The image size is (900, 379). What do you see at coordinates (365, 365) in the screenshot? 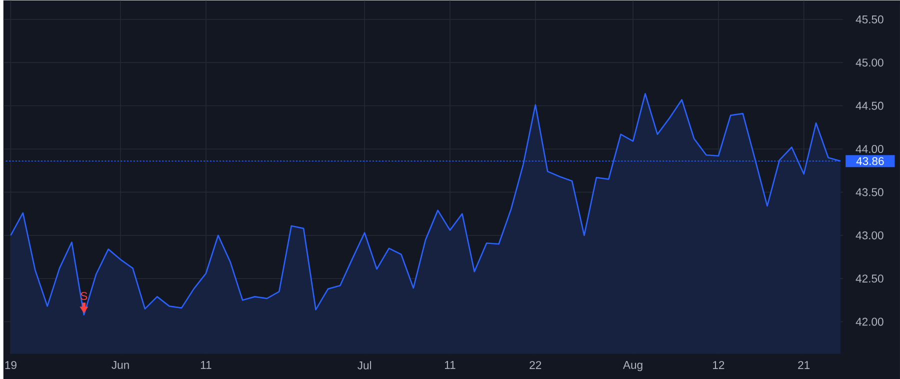
I see `x-tick-label: Jul` at bounding box center [365, 365].